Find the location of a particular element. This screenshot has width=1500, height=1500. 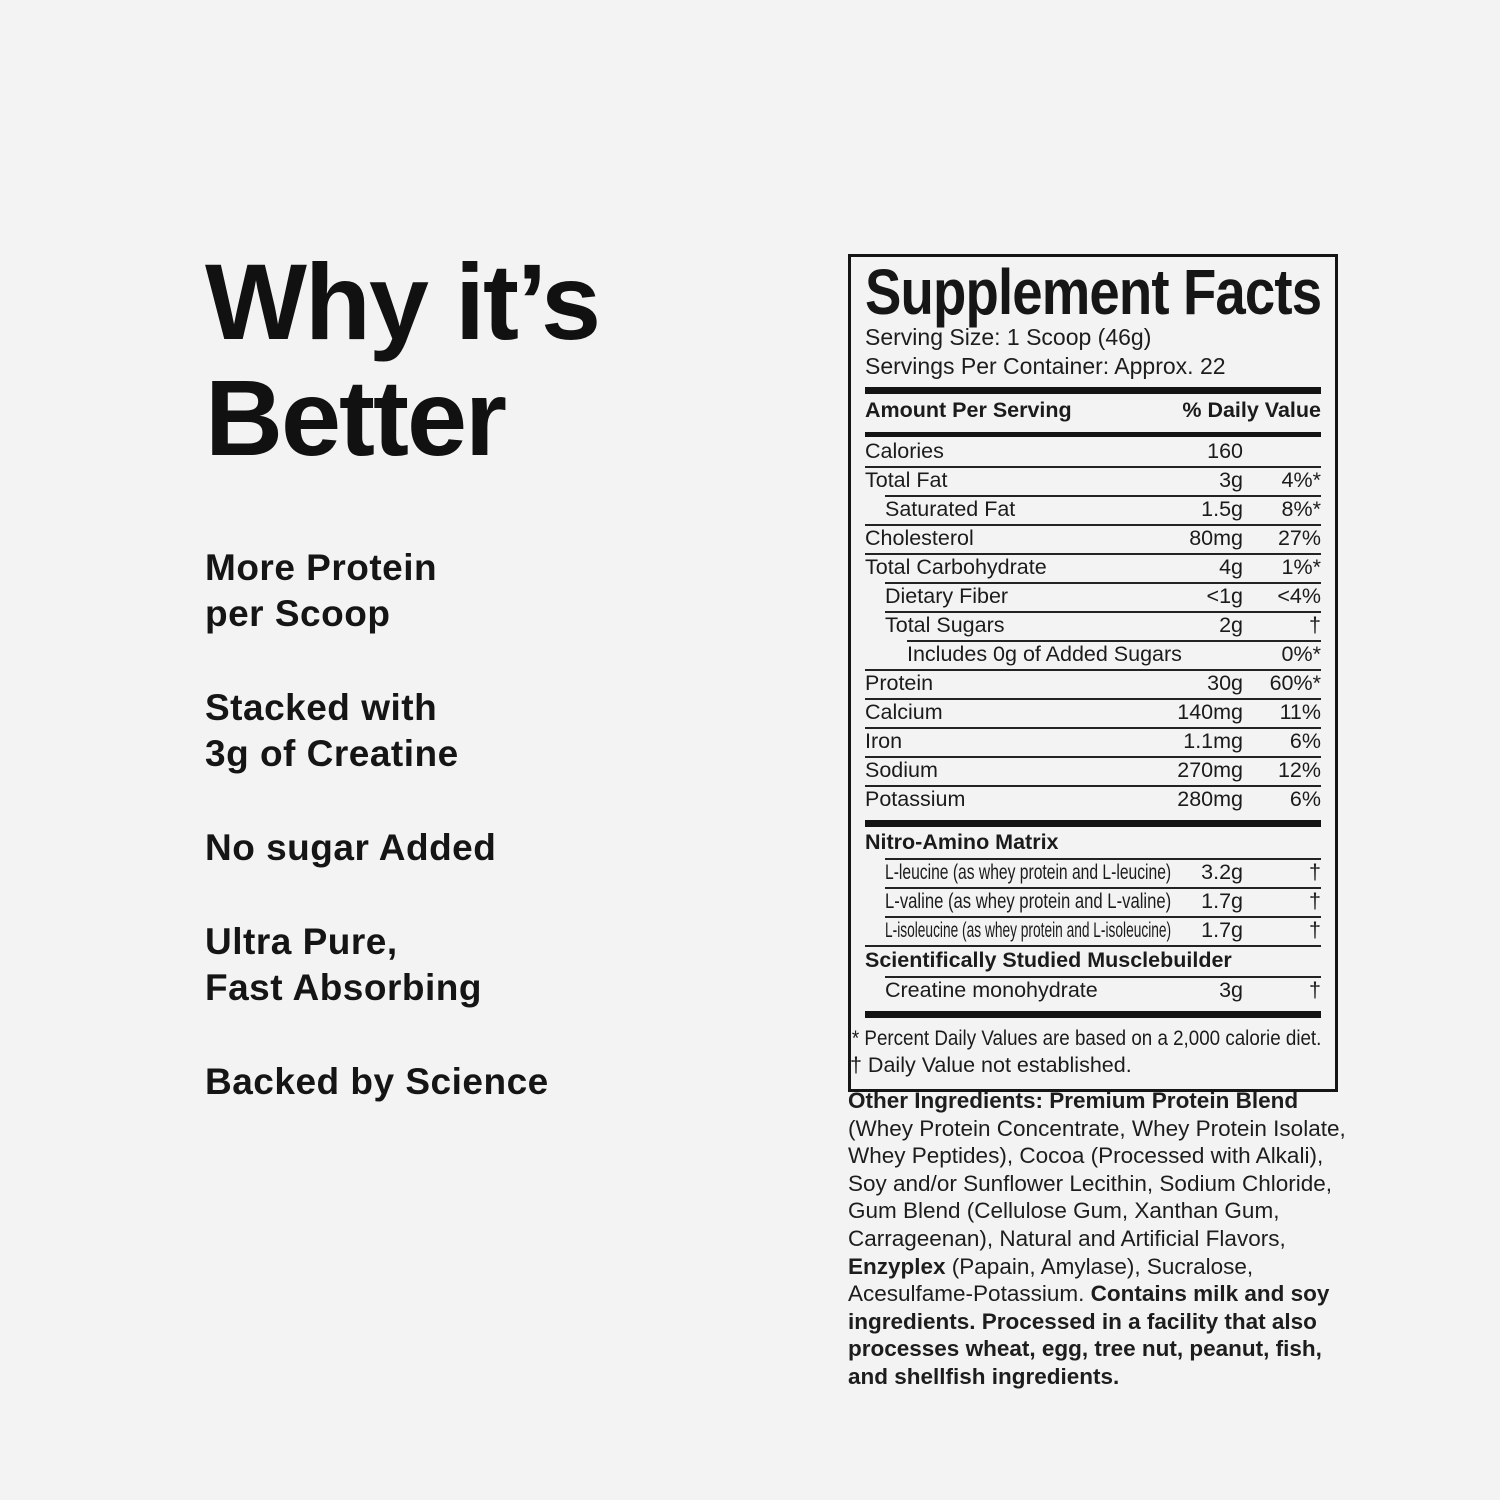

nutrient-dv: 27% is located at coordinates (1299, 538).